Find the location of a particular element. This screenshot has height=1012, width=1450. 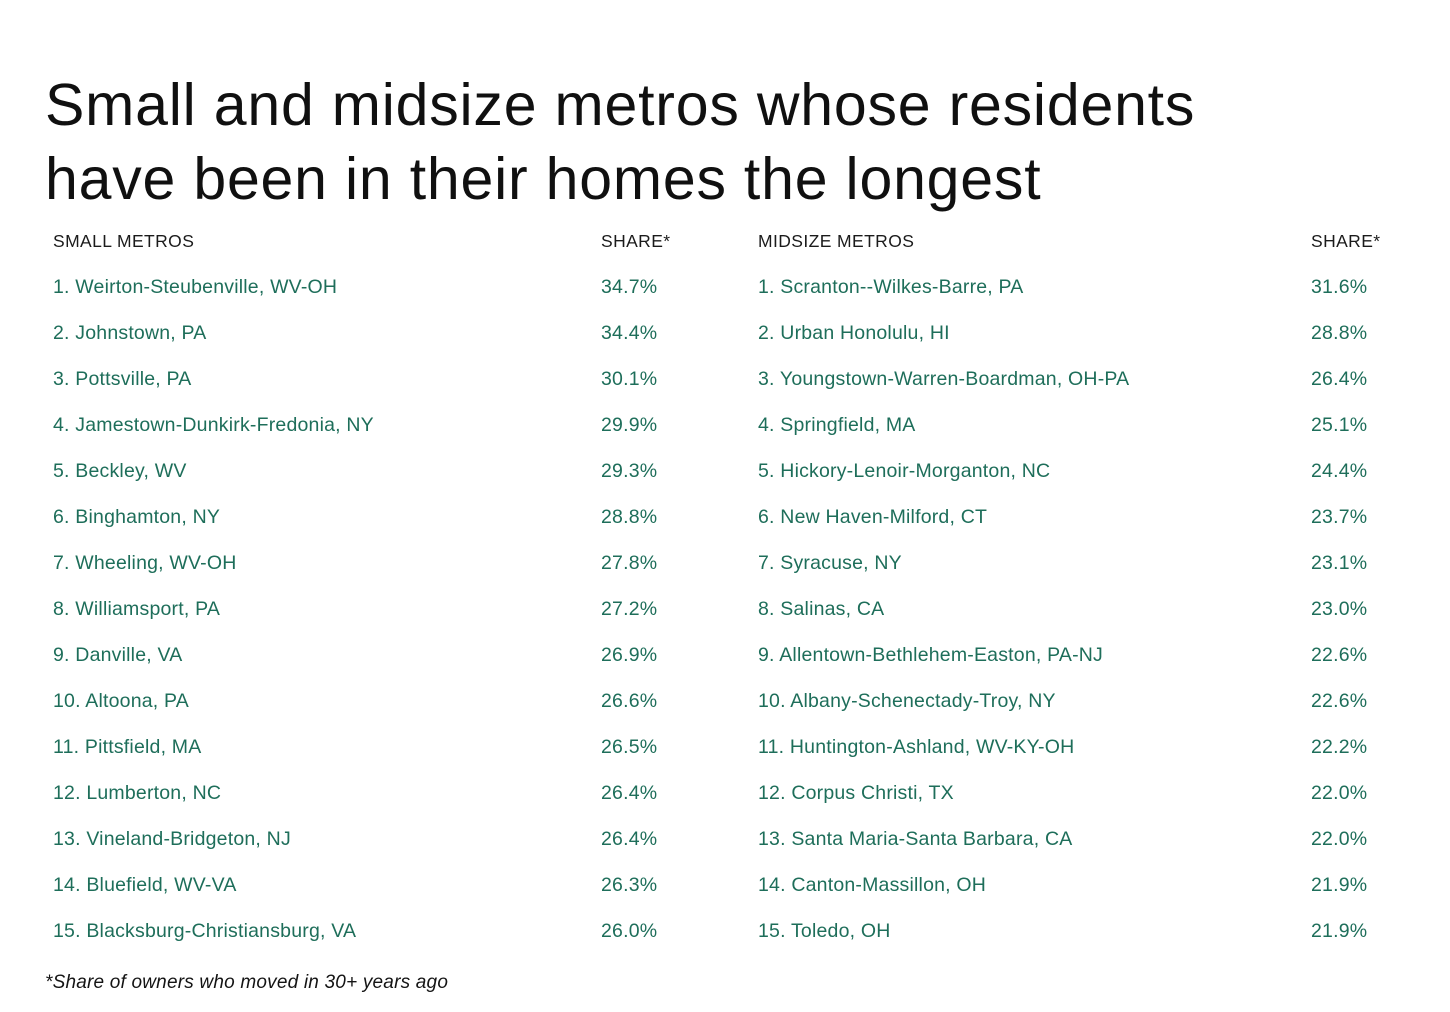

midsize-metro-cell: 7. Syracuse, NY is located at coordinates (830, 562).